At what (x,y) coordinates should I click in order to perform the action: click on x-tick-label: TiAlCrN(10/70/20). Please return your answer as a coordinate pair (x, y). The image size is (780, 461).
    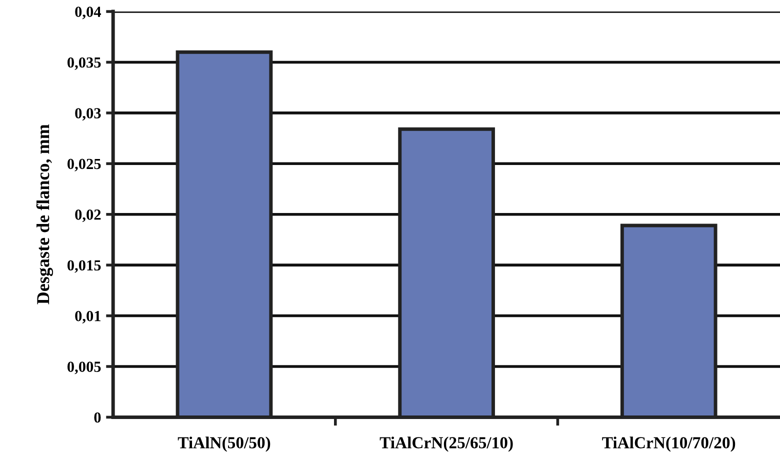
    Looking at the image, I should click on (669, 444).